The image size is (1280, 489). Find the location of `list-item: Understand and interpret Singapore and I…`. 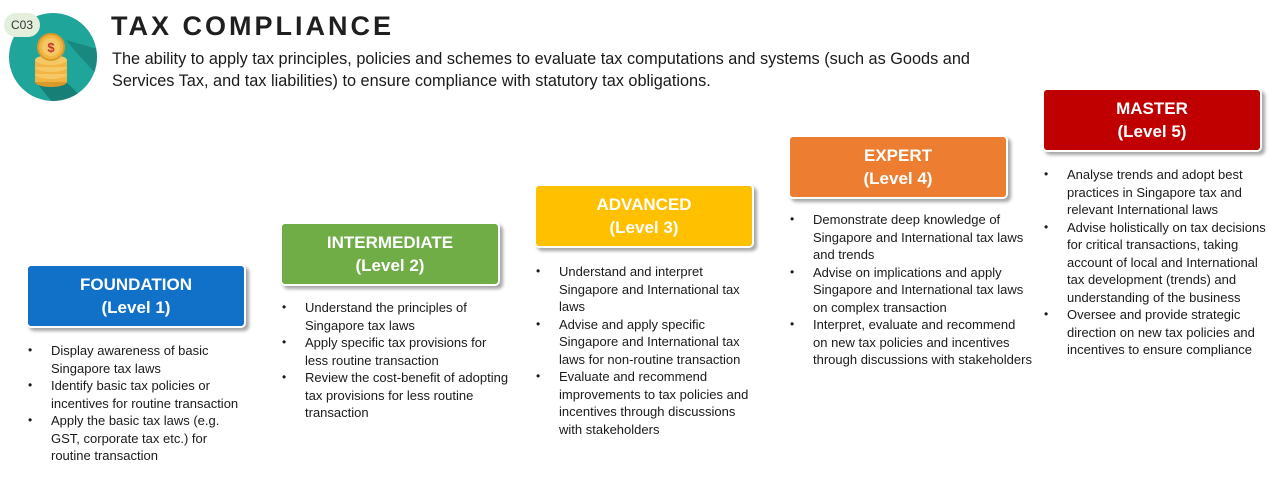

list-item: Understand and interpret Singapore and I… is located at coordinates (646, 289).